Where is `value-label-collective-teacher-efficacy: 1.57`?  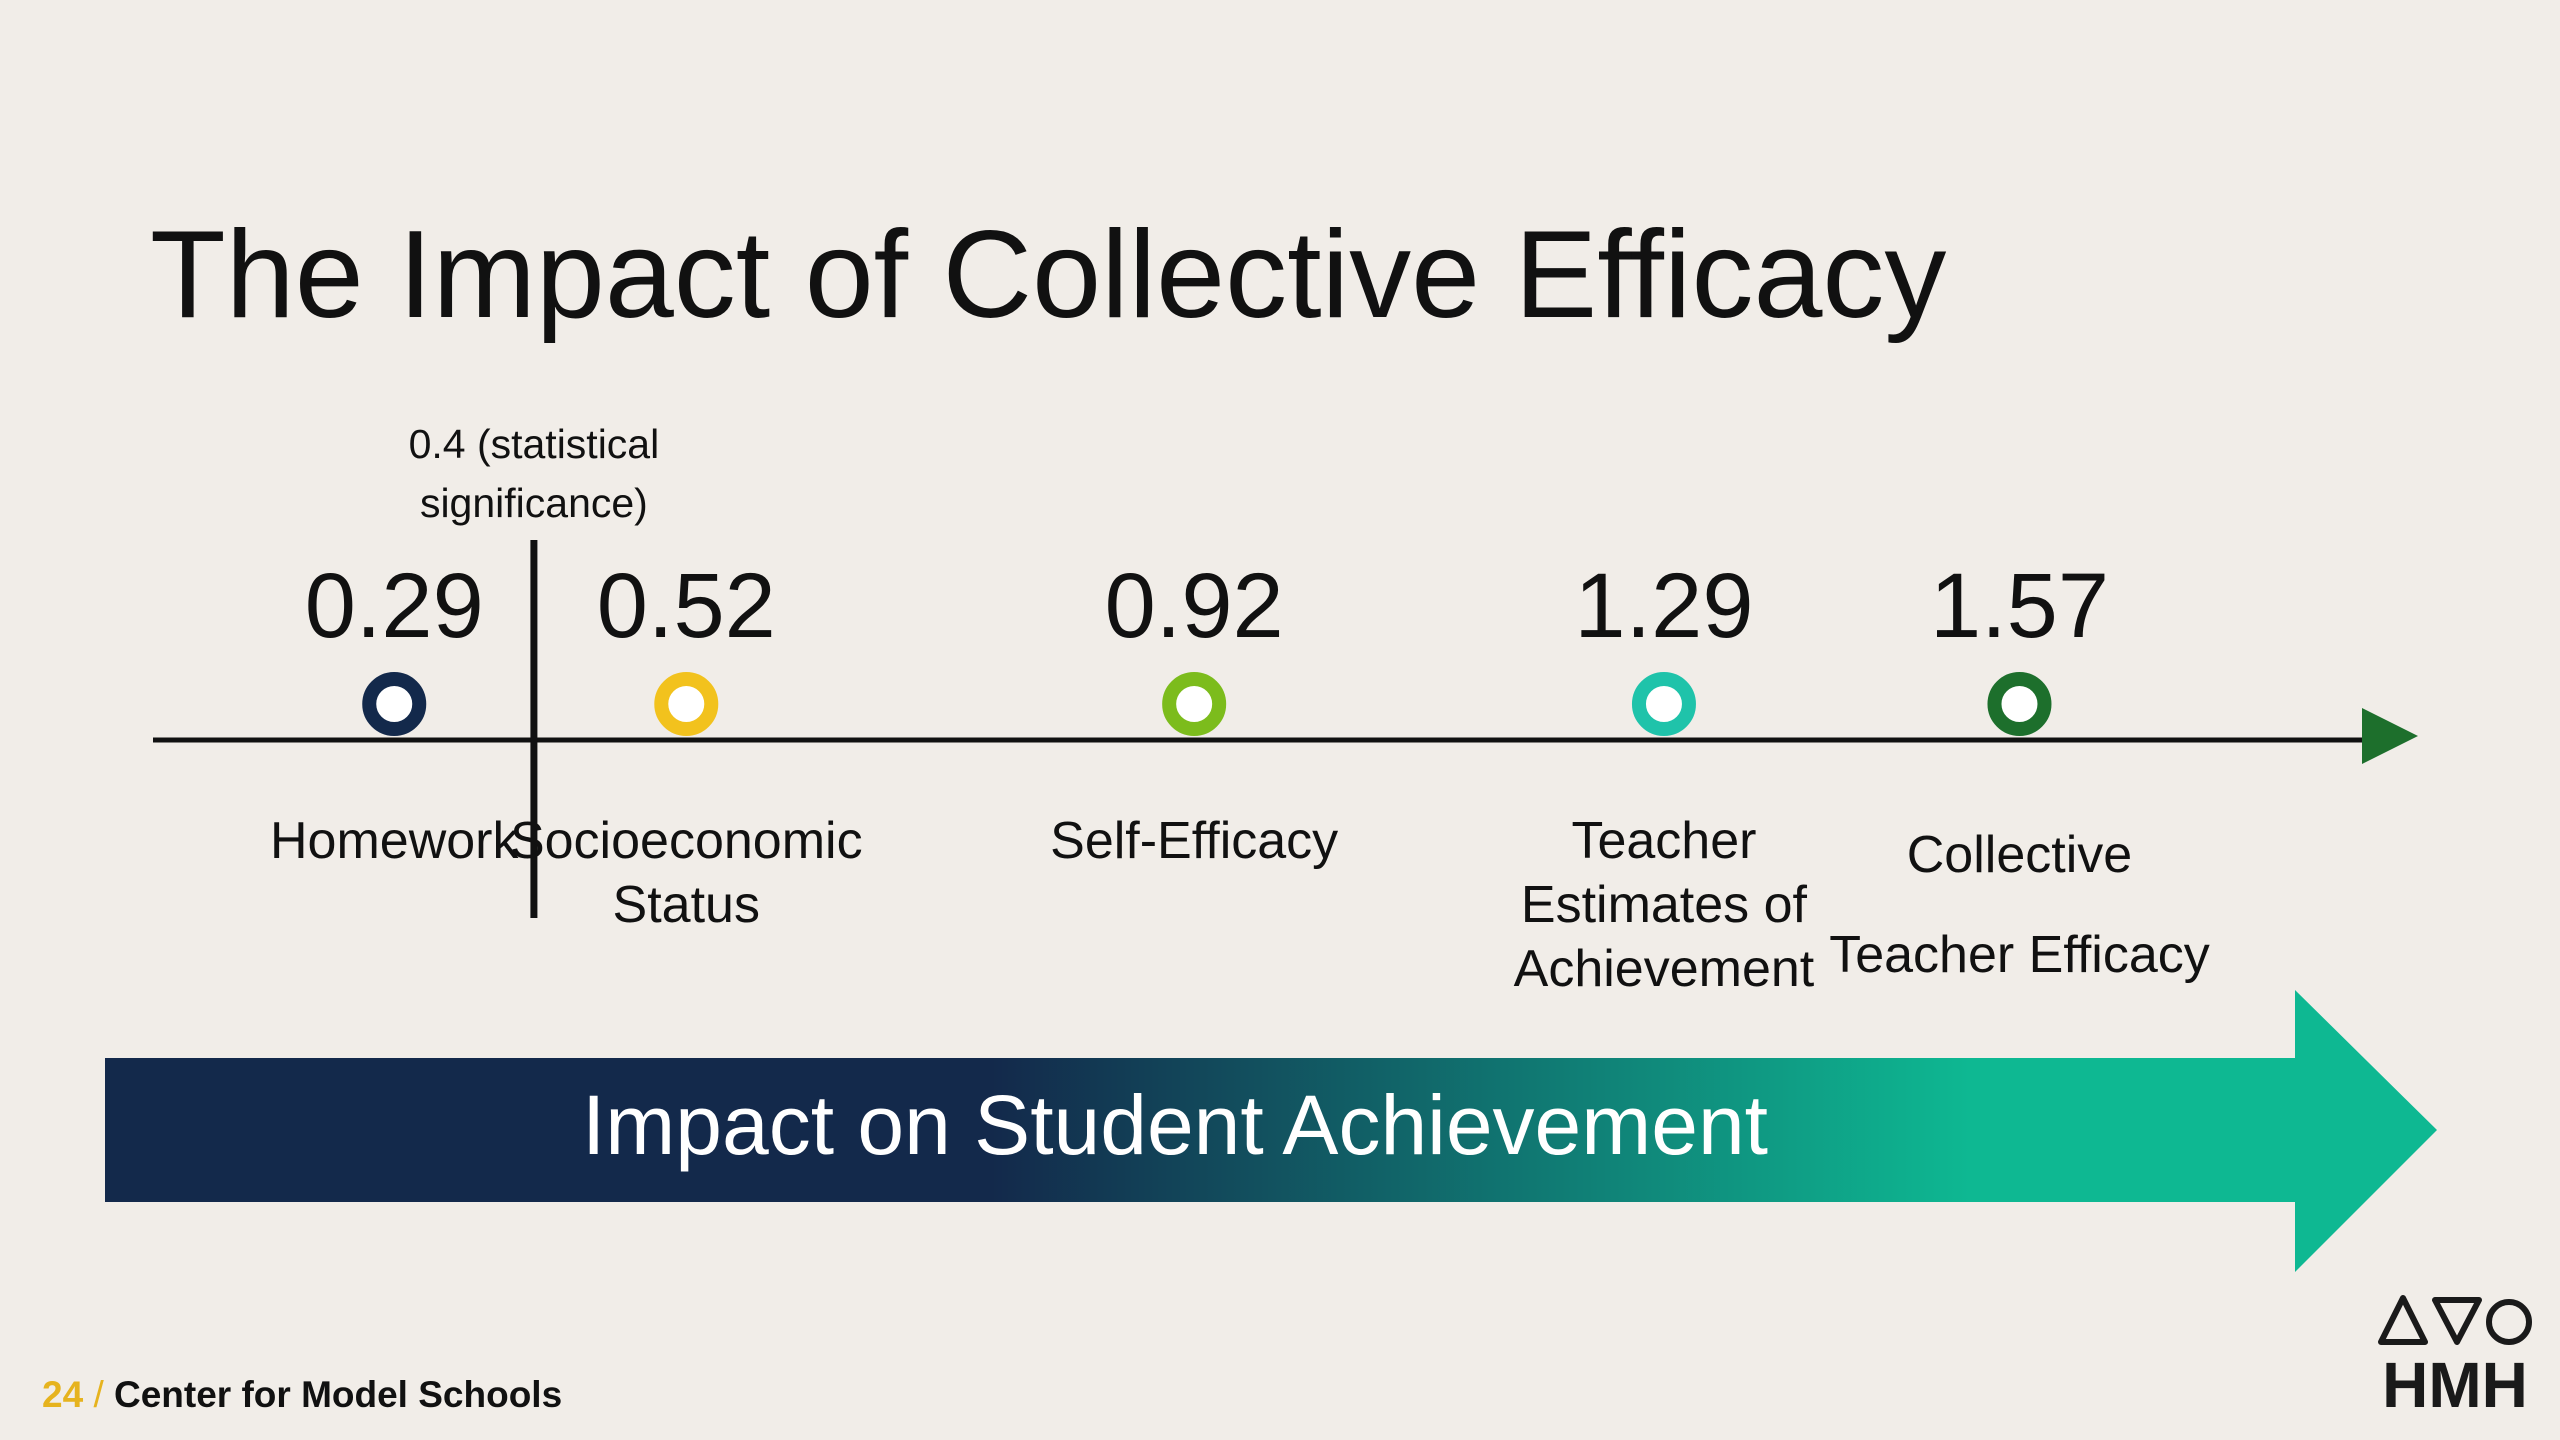 value-label-collective-teacher-efficacy: 1.57 is located at coordinates (2019, 606).